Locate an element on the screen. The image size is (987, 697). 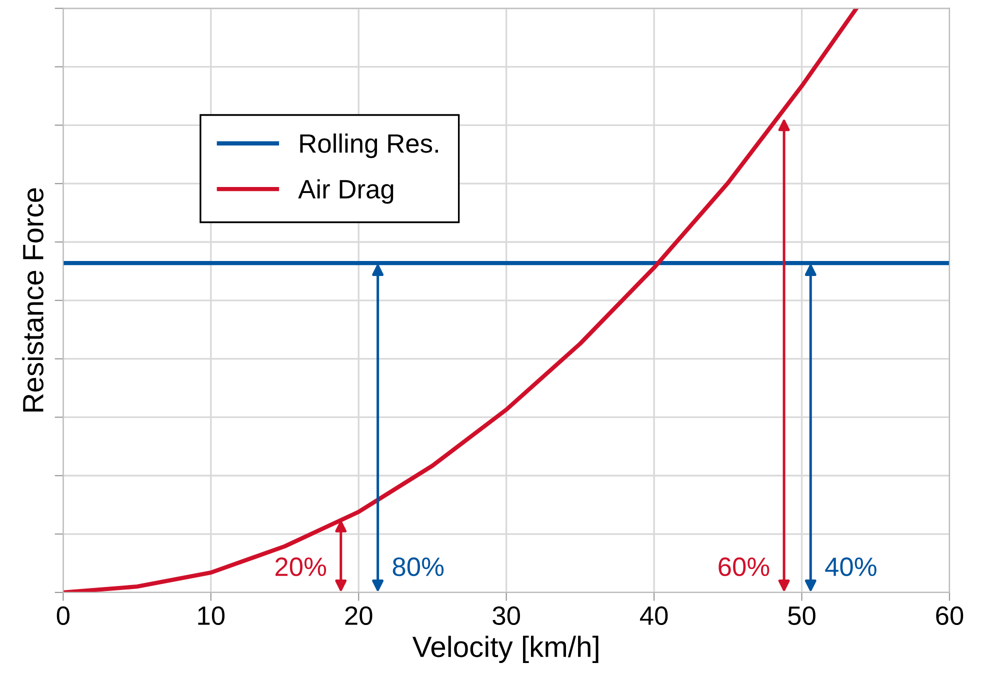
y-axis-title: Resistance Force is located at coordinates (33, 300).